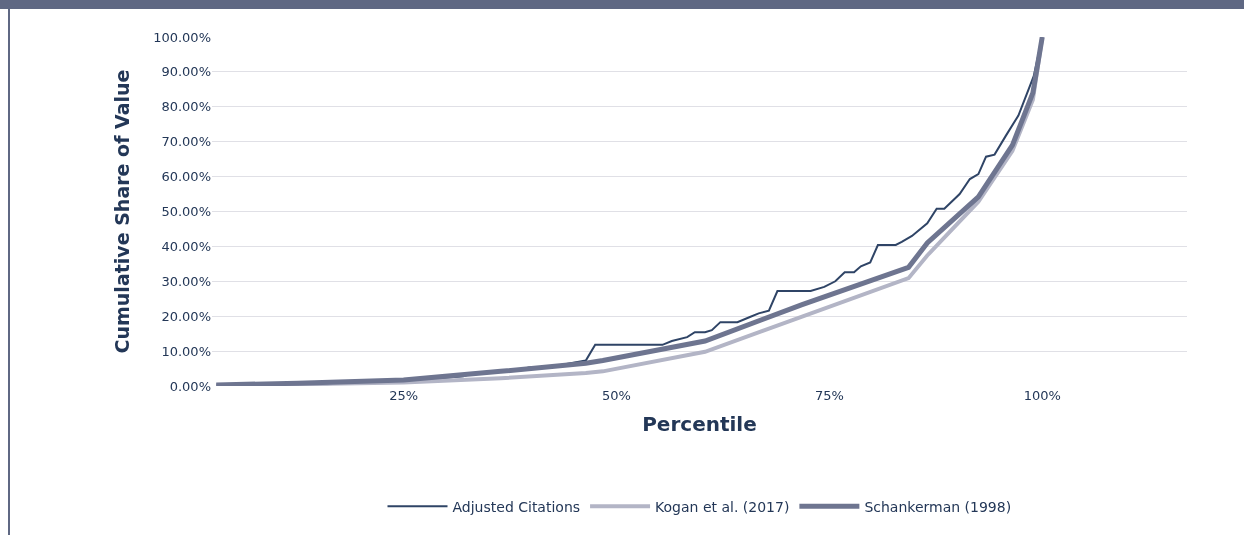 This screenshot has height=535, width=1244. What do you see at coordinates (699, 423) in the screenshot?
I see `x-axis-title: Percentile` at bounding box center [699, 423].